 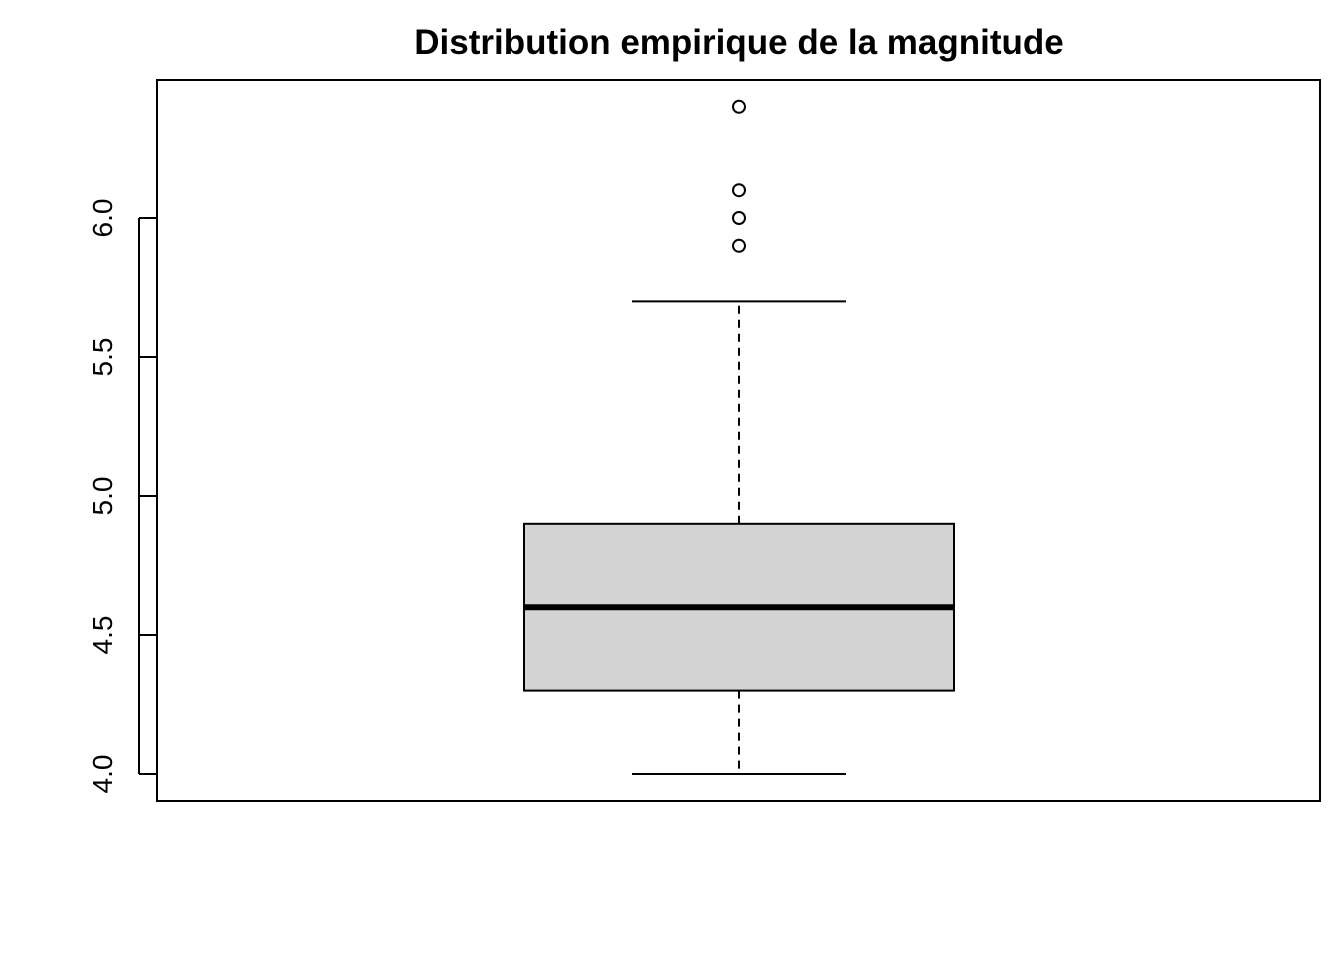 I want to click on chart-title: Distribution empirique de la magnitude, so click(x=739, y=42).